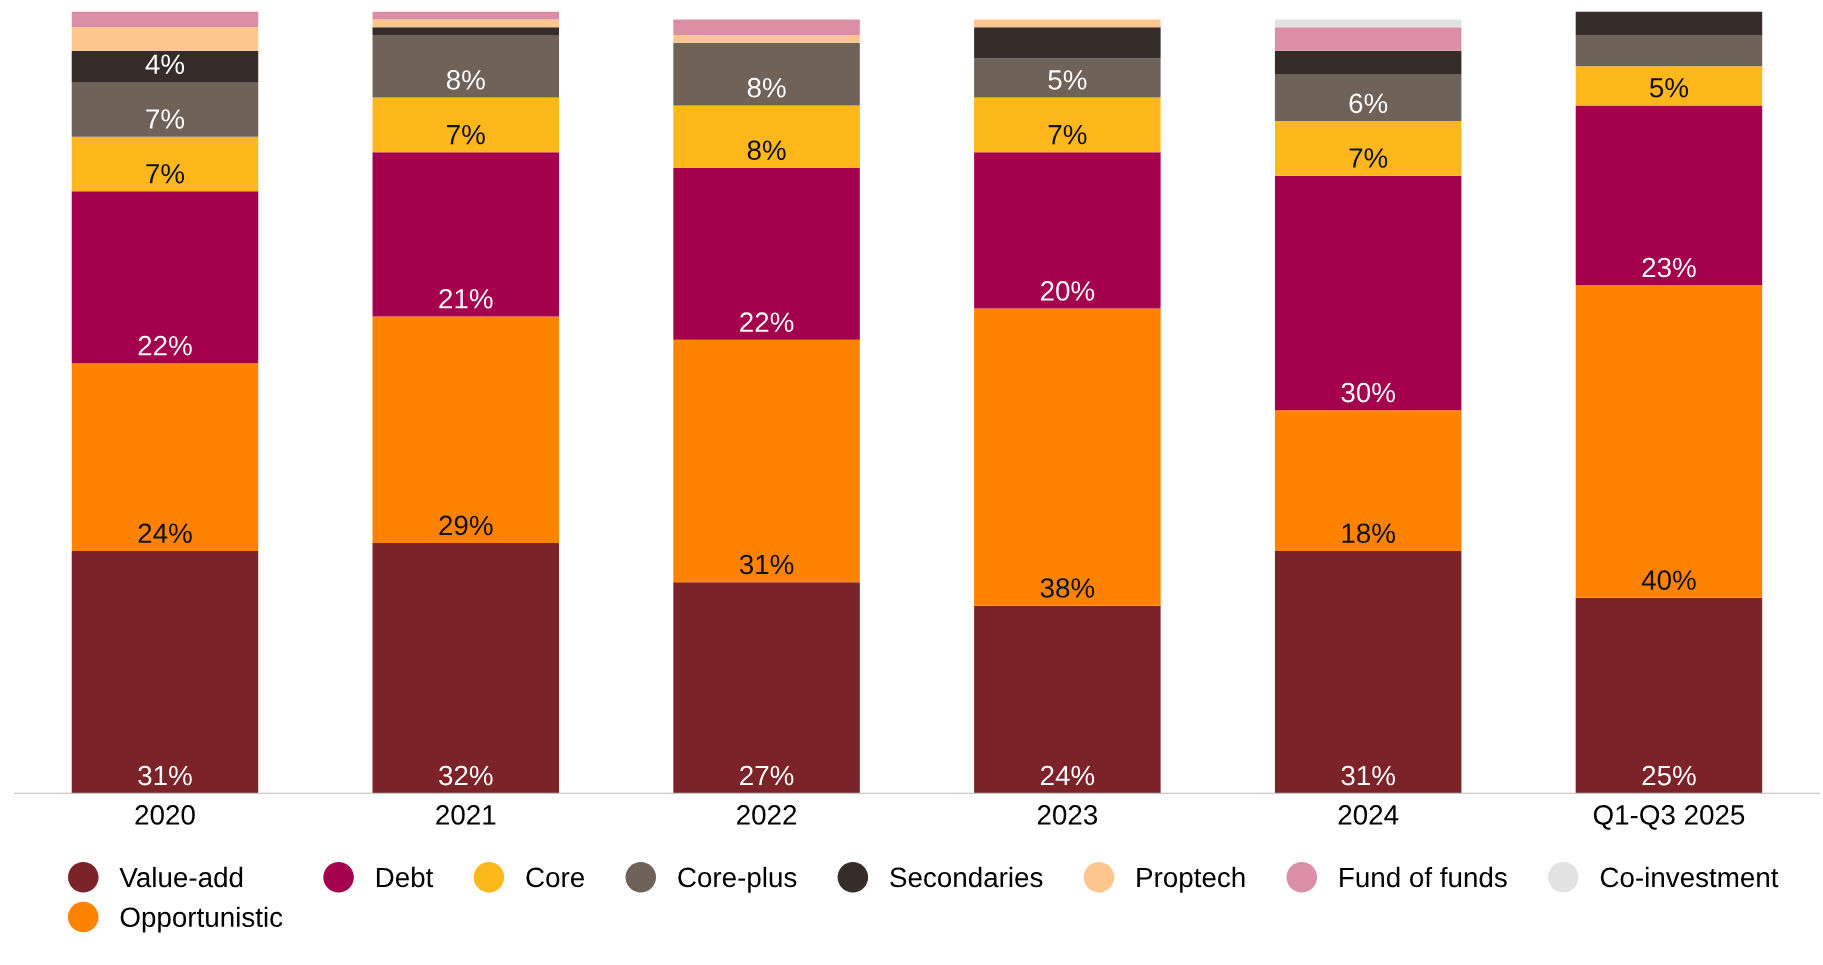 This screenshot has height=965, width=1823. Describe the element at coordinates (1669, 817) in the screenshot. I see `x-tick-label: Q1-Q3 2025` at that location.